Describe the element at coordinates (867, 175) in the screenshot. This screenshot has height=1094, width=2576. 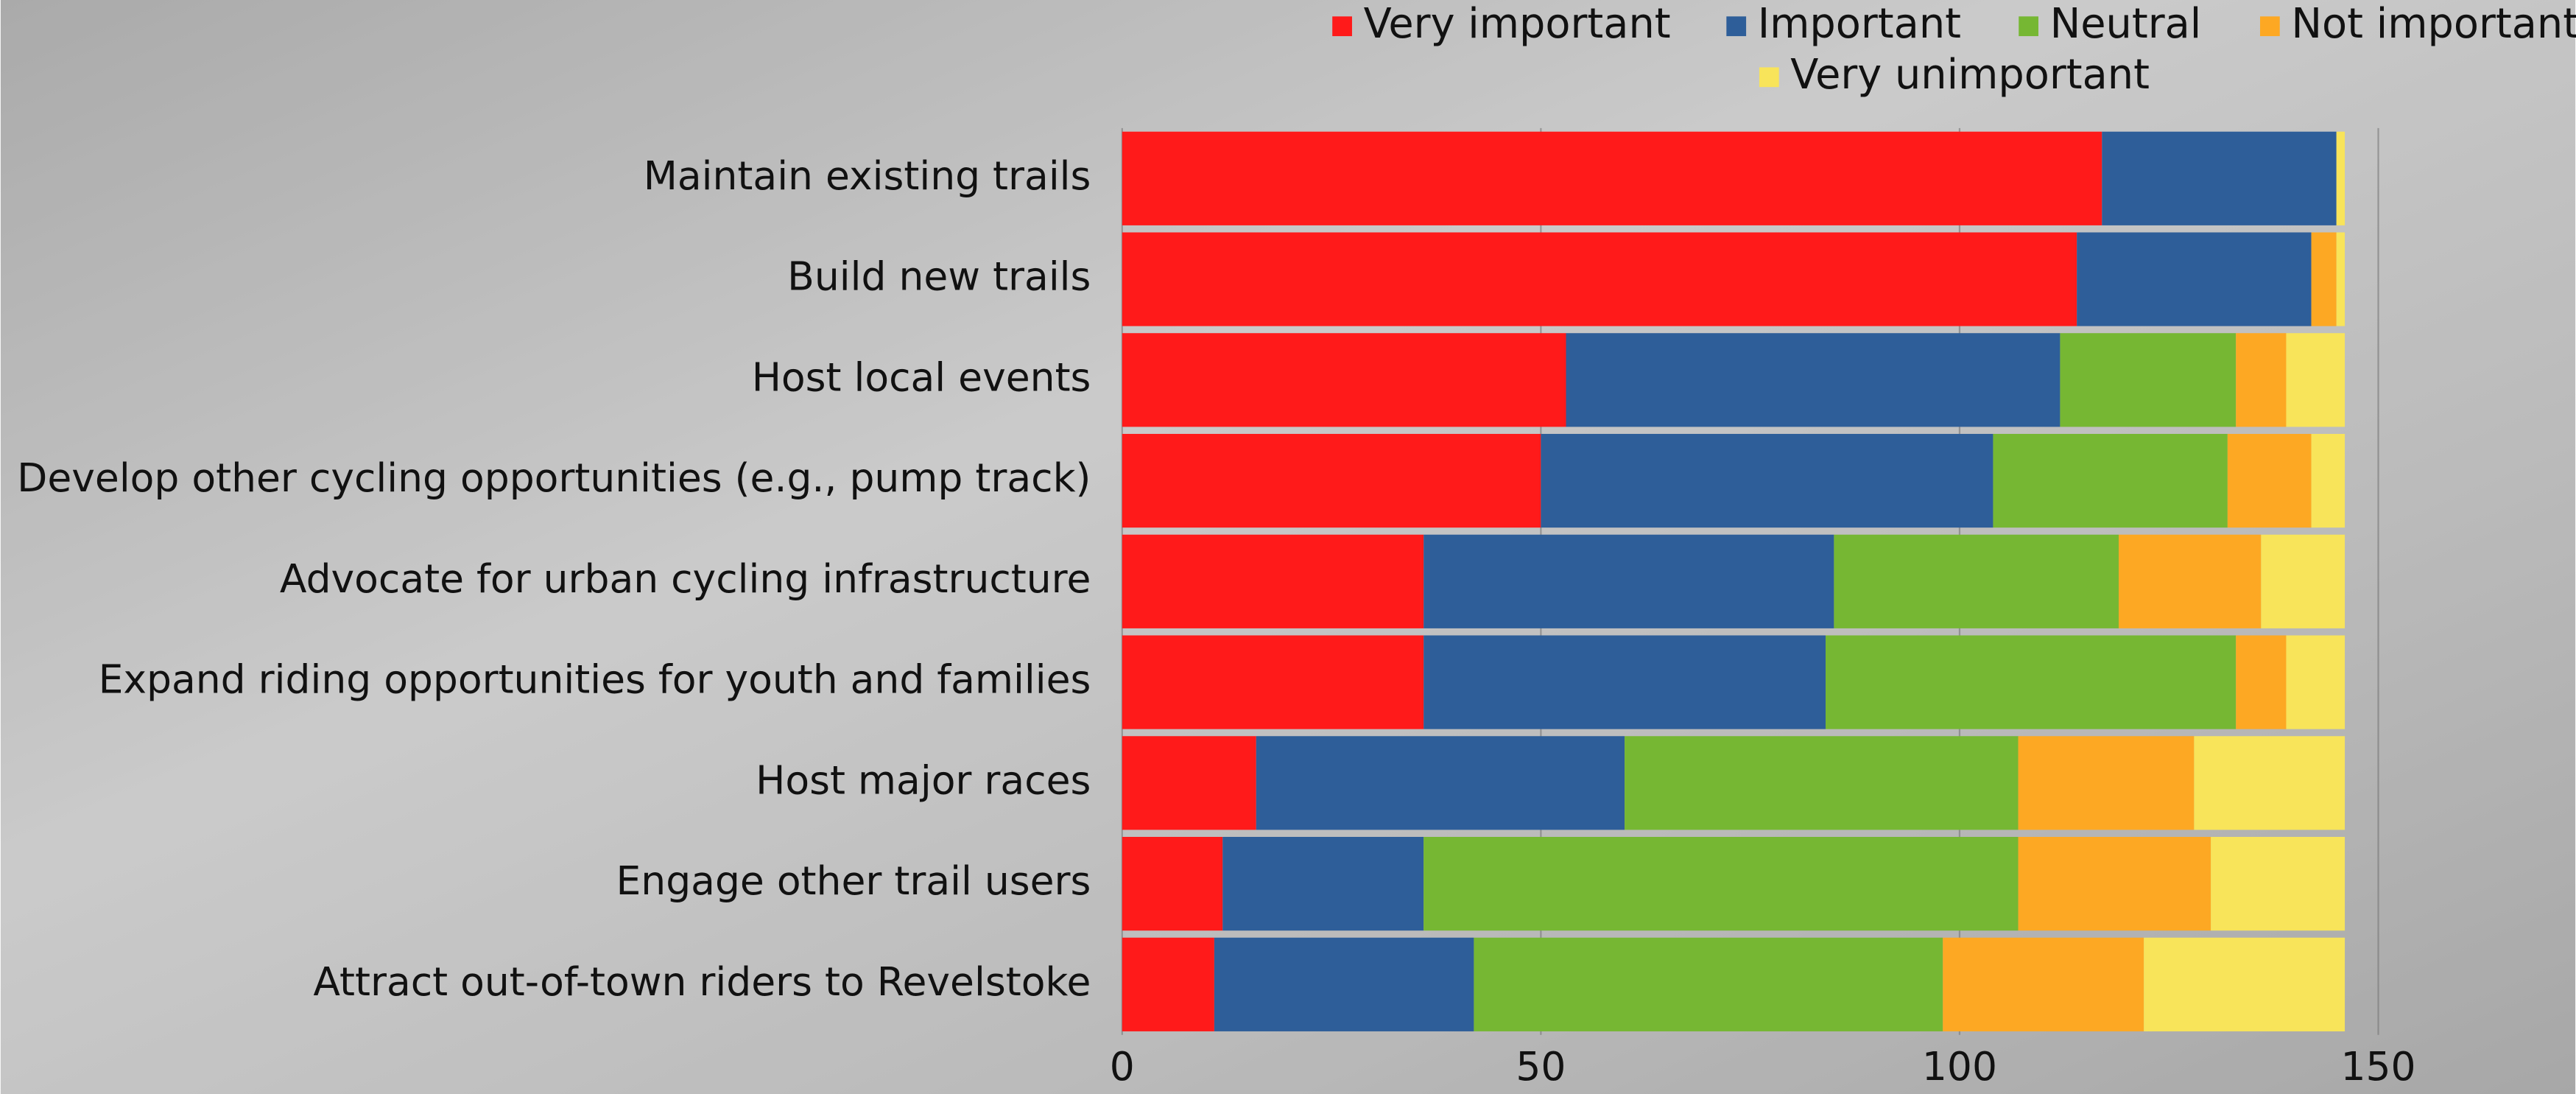
I see `y-tick-label: Maintain existing trails` at that location.